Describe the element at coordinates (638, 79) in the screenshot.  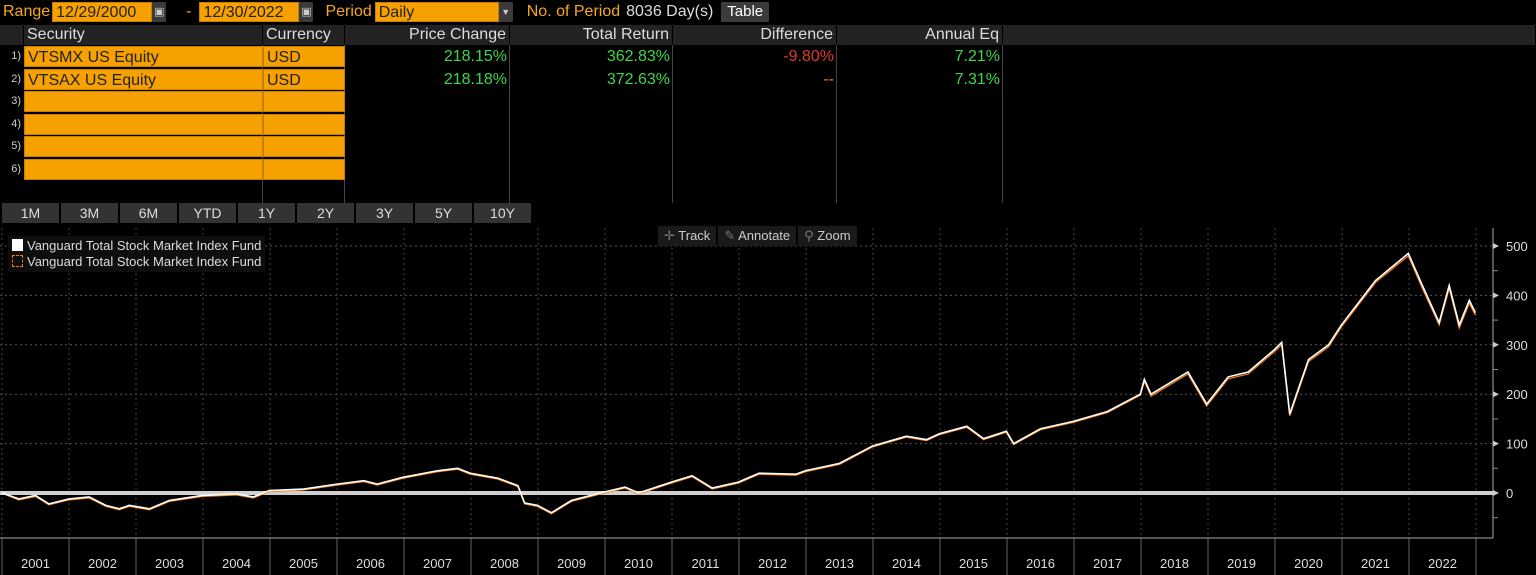
I see `total-return-value: 372.63%` at that location.